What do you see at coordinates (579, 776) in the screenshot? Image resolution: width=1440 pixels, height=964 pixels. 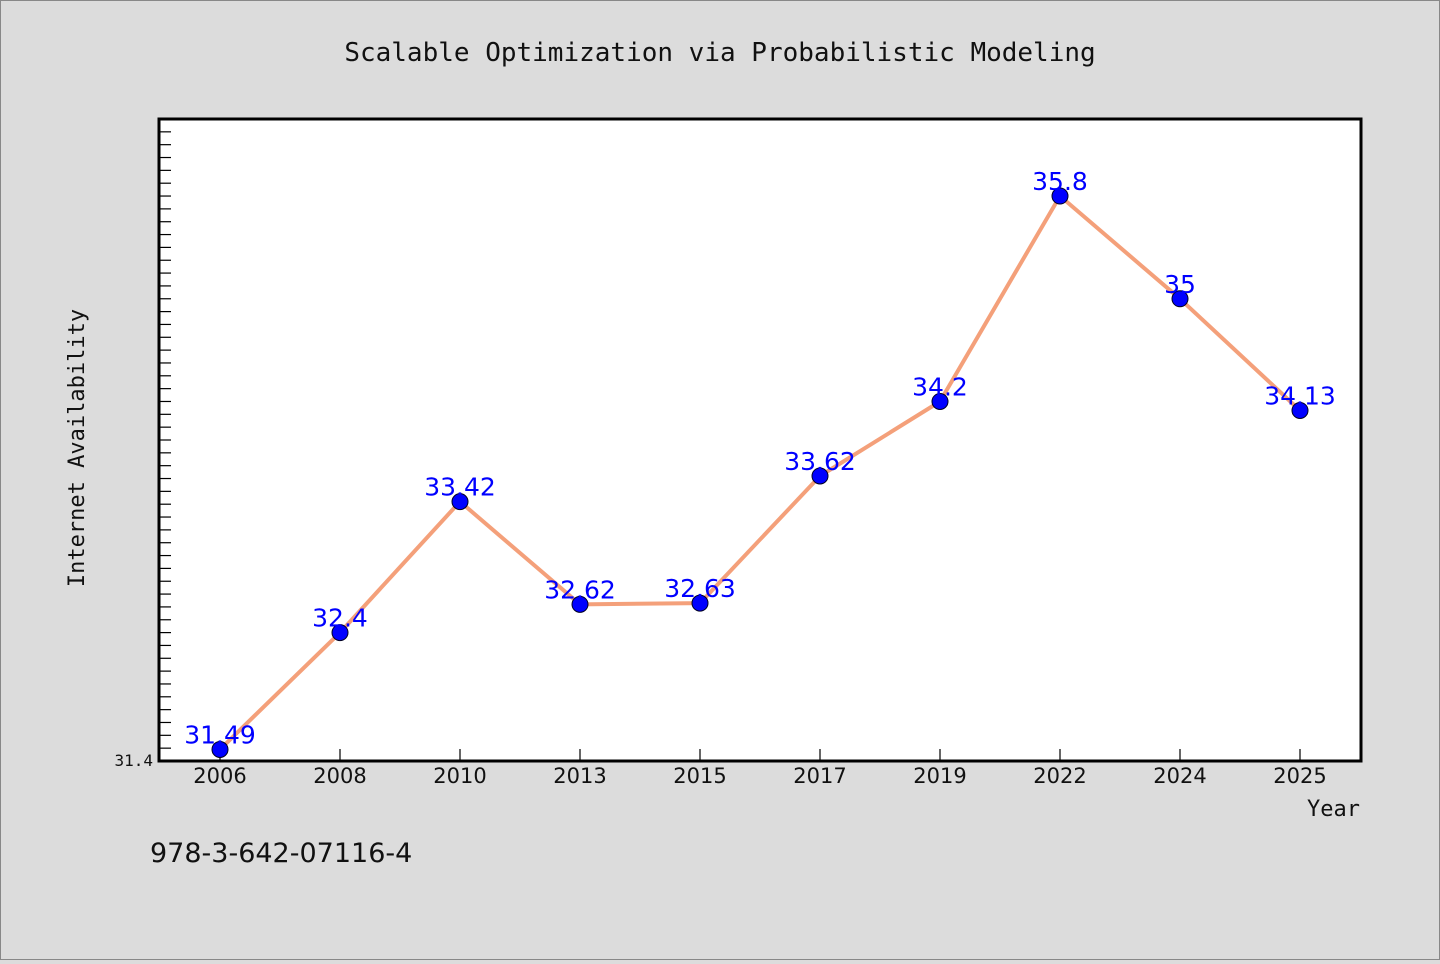 I see `x-tick-label: 2013` at bounding box center [579, 776].